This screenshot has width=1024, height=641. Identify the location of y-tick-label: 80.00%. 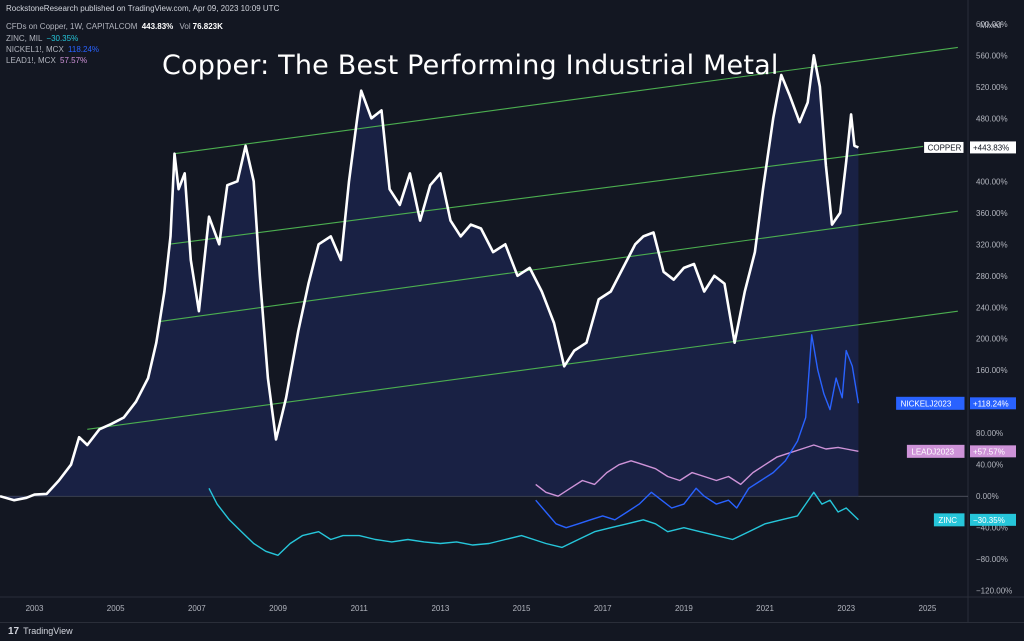
(989, 433).